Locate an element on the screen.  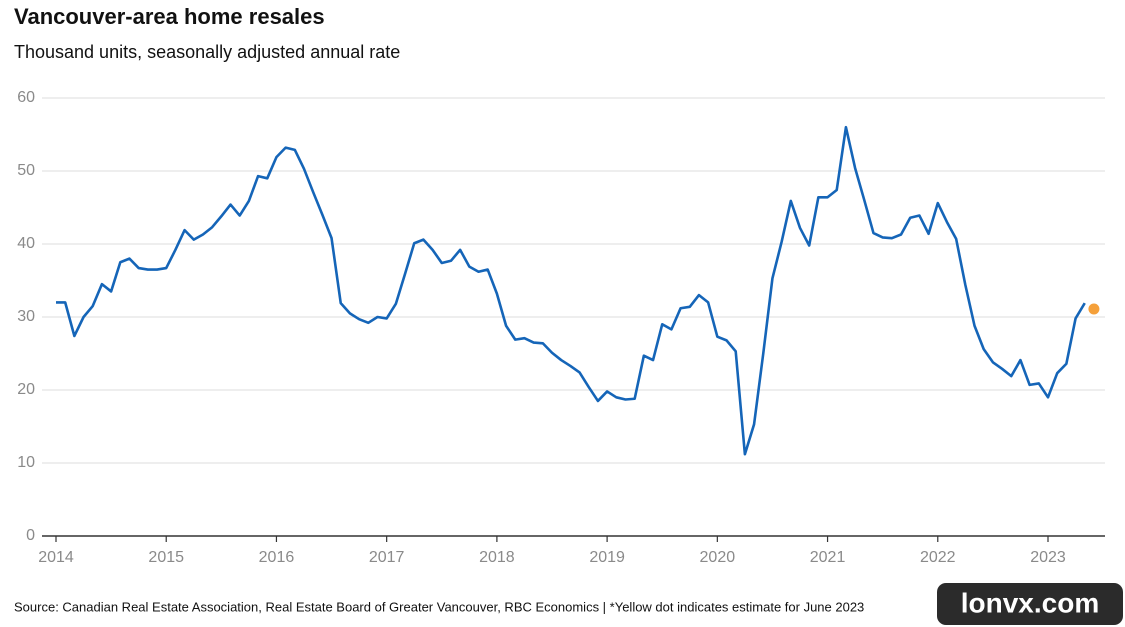
x-tick-label: 2022 is located at coordinates (938, 557).